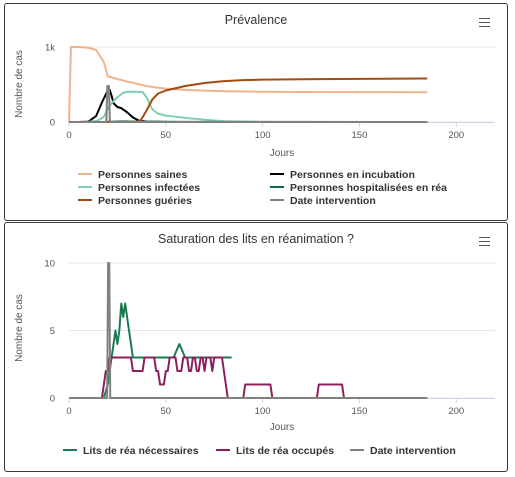  I want to click on legend-item-gueries: Personnes guéries, so click(135, 201).